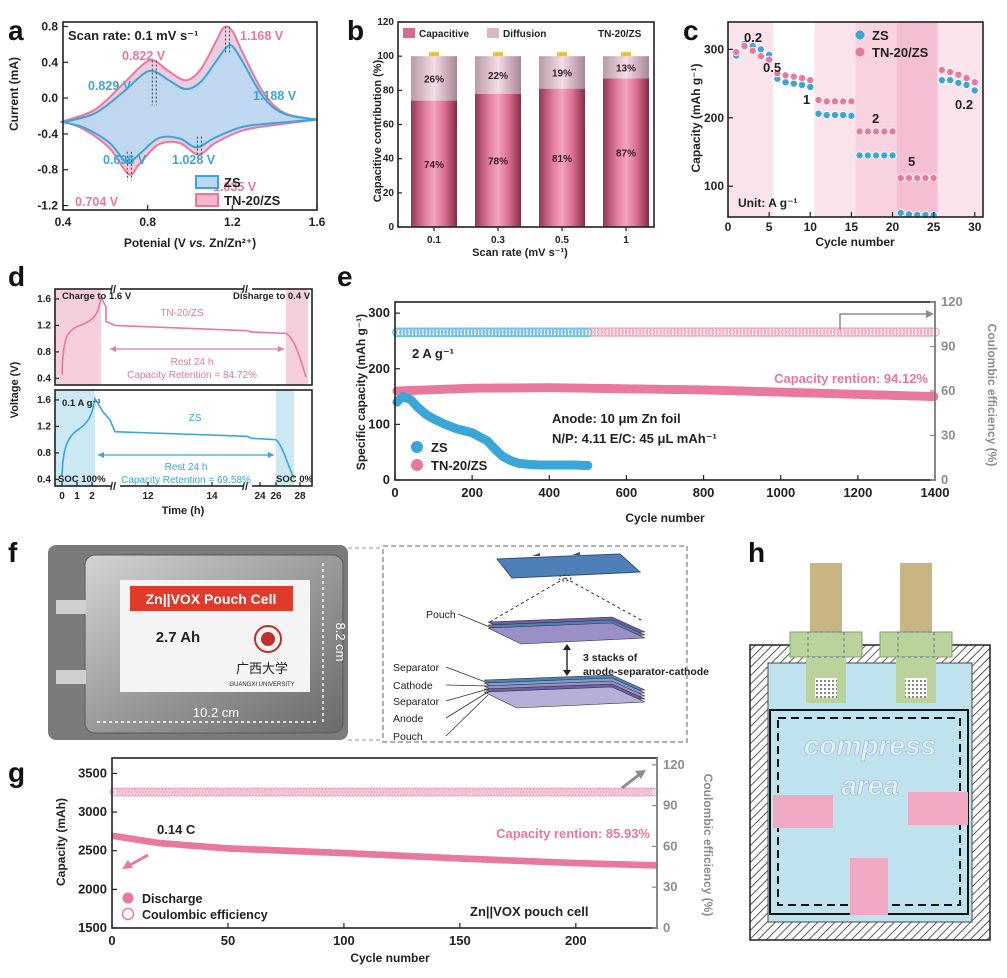 The width and height of the screenshot is (1007, 978). Describe the element at coordinates (869, 886) in the screenshot. I see `panel-h-pad-bottom` at that location.